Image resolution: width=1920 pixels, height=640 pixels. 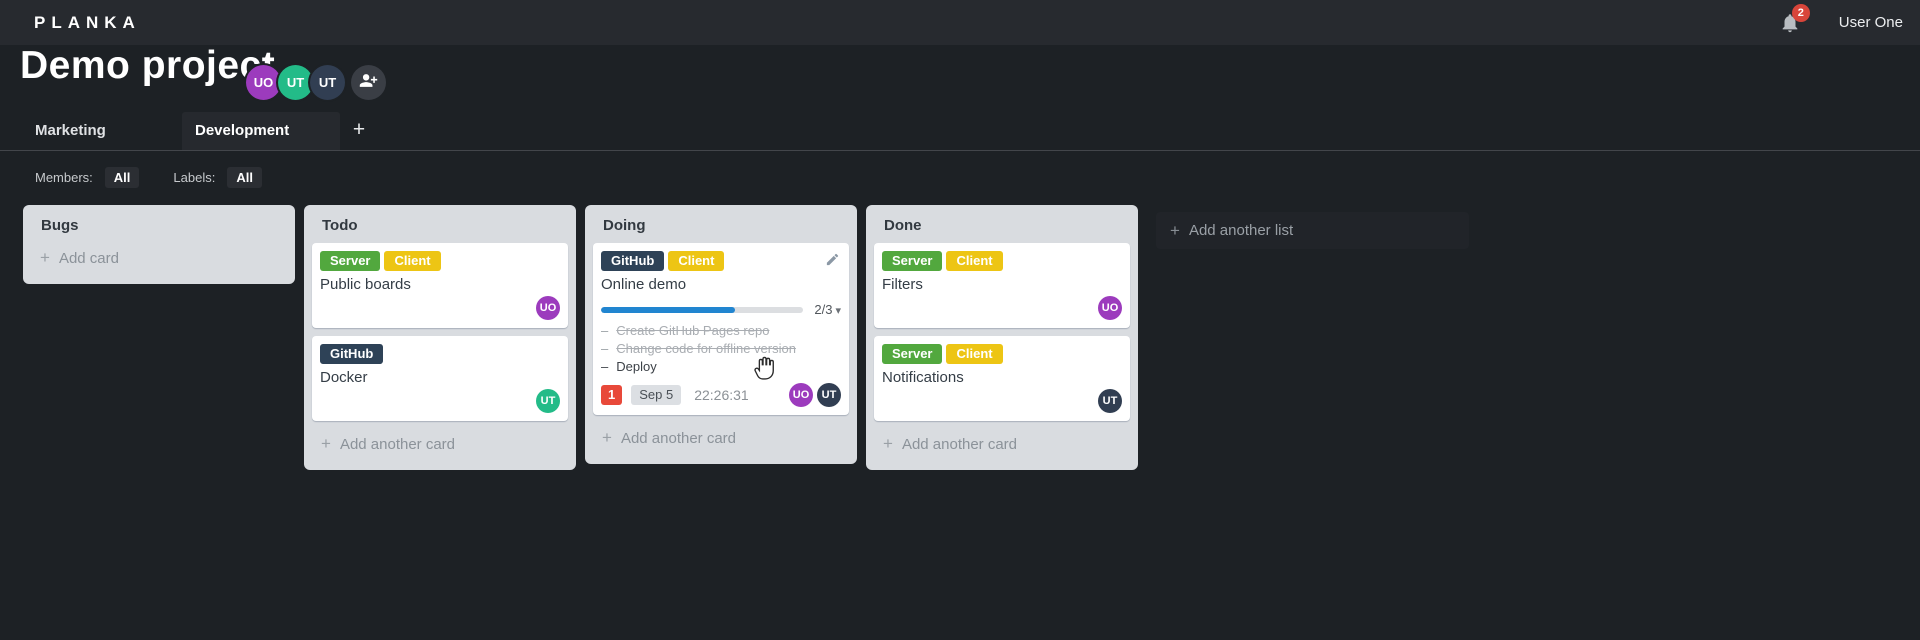 I want to click on project-title: Demo project, so click(x=148, y=65).